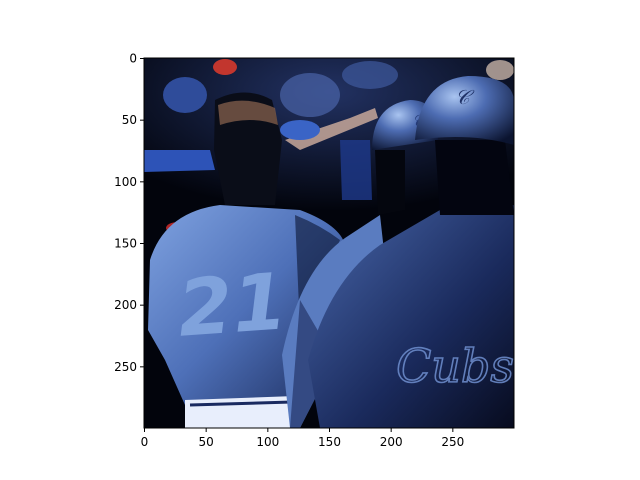  Describe the element at coordinates (455, 366) in the screenshot. I see `jersey-script: Cubs` at that location.